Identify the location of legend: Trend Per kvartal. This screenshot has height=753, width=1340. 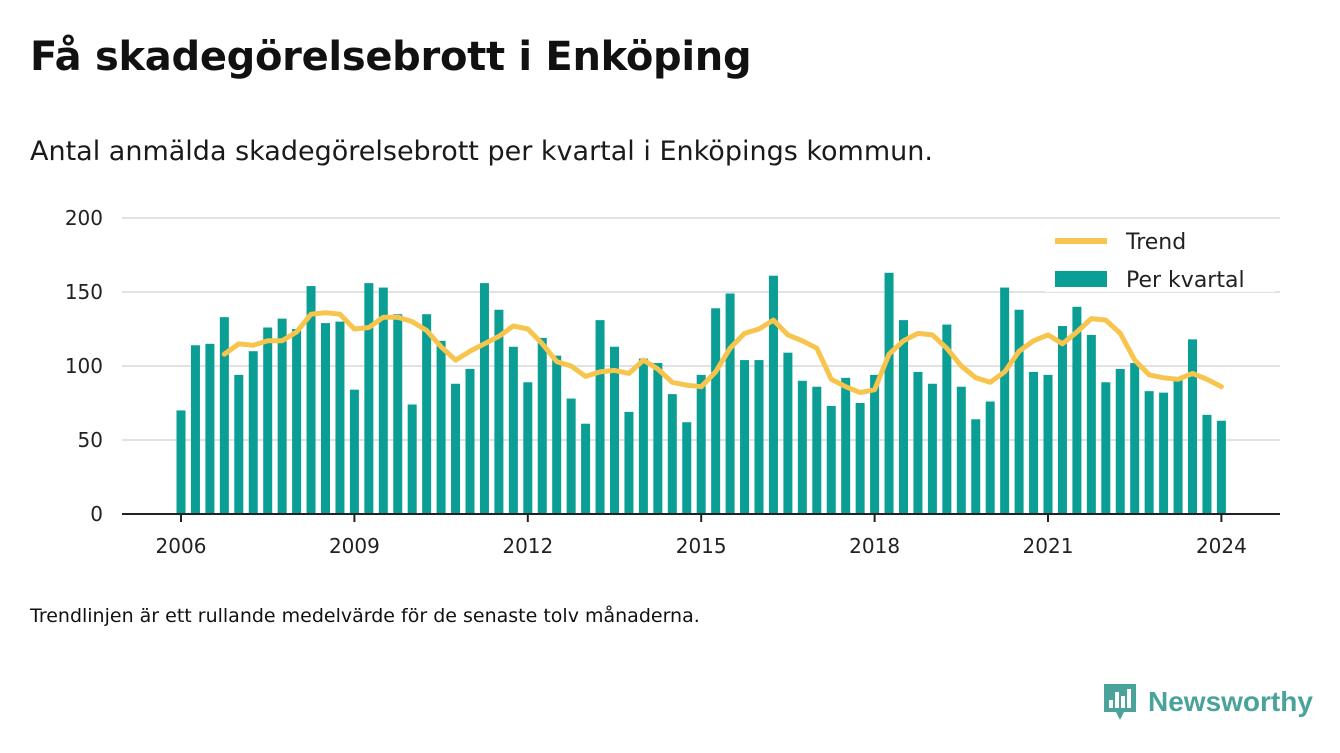
(1160, 257).